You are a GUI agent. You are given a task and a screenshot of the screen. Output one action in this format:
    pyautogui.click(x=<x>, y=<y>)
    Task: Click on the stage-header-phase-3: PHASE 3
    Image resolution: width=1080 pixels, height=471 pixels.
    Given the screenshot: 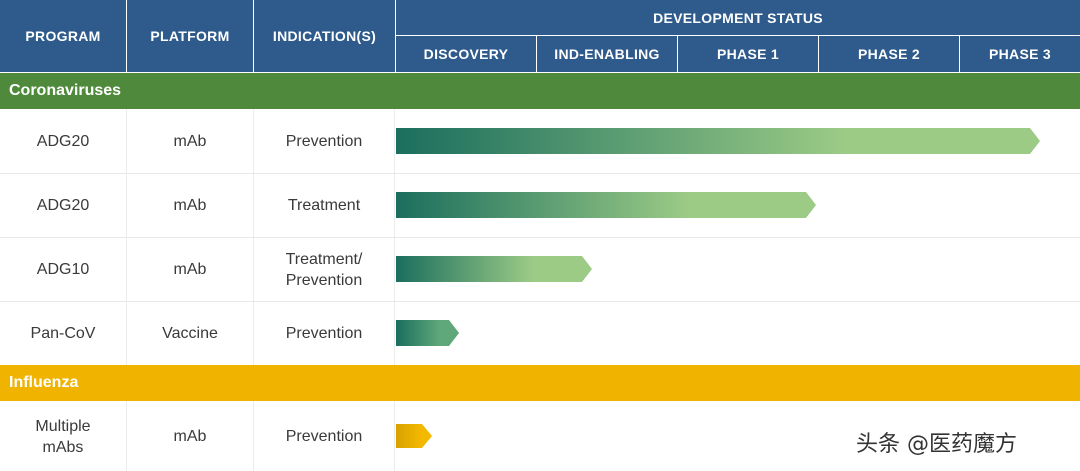 What is the action you would take?
    pyautogui.click(x=1020, y=54)
    